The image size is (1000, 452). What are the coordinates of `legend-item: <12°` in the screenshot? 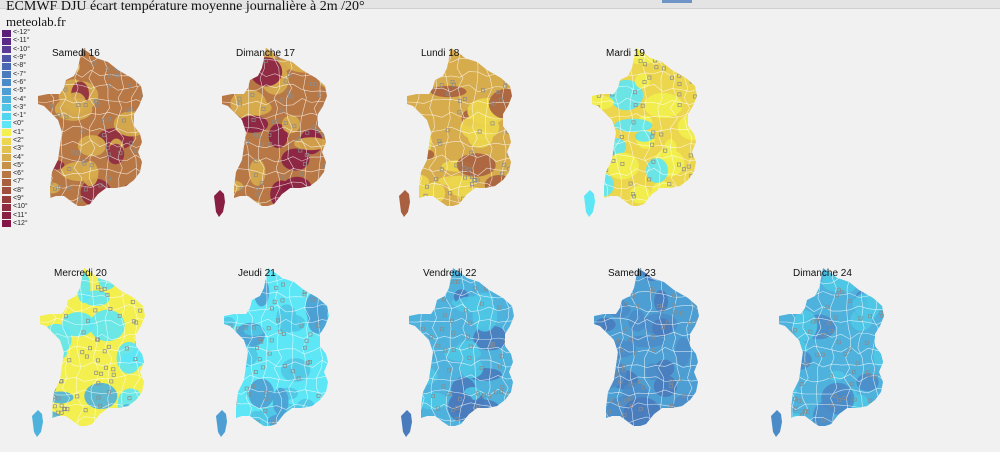 It's located at (16, 224).